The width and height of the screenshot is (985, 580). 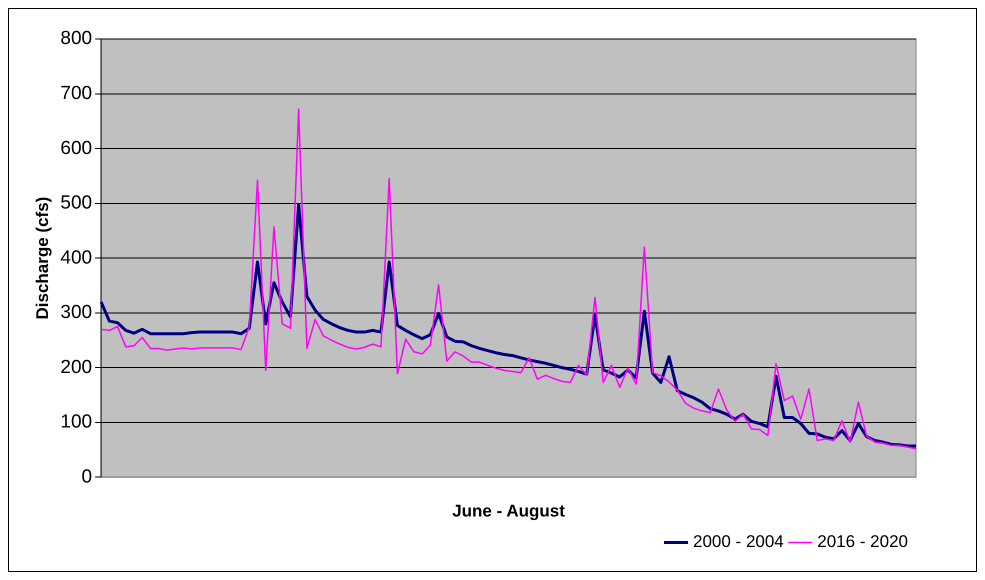 I want to click on y-tick-label: 100, so click(x=76, y=422).